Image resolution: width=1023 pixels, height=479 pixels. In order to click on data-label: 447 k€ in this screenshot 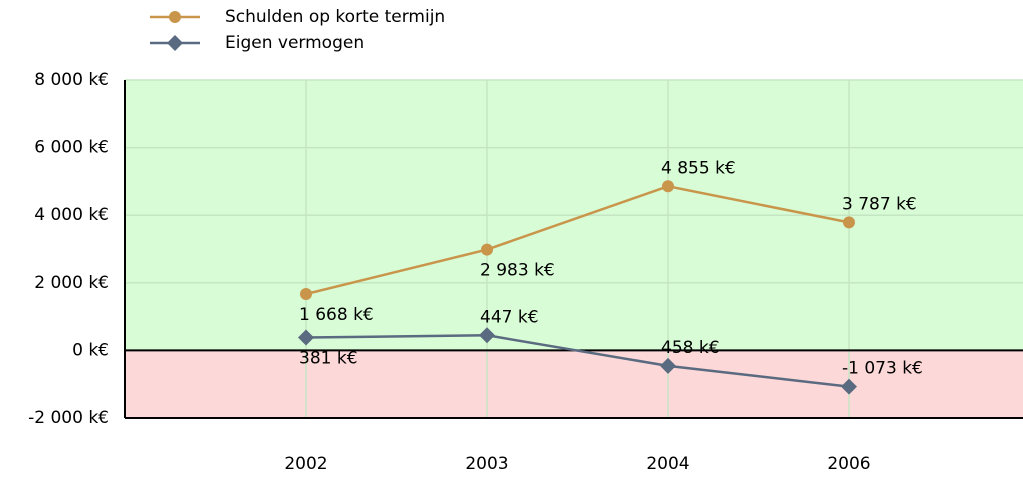, I will do `click(509, 317)`.